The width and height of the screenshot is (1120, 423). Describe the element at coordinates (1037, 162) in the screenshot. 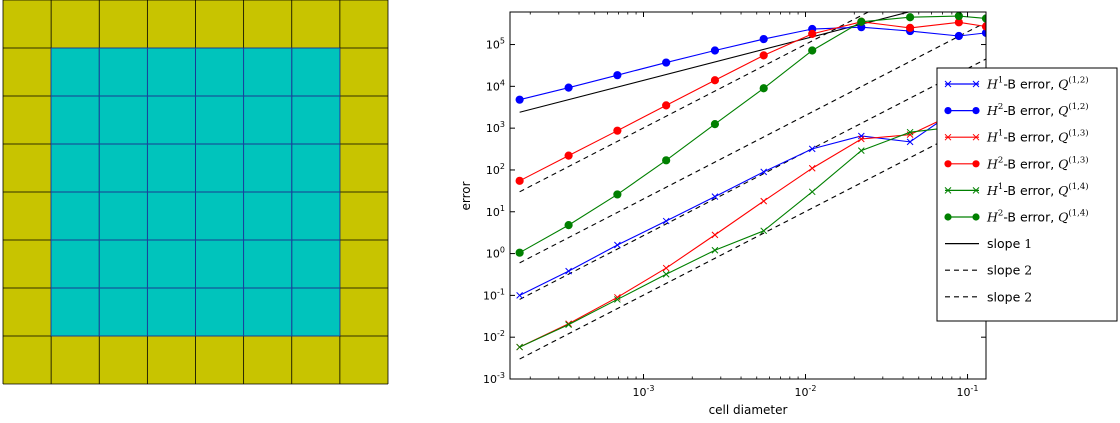

I see `legend-label: H2-B error, Q(1,3)` at that location.